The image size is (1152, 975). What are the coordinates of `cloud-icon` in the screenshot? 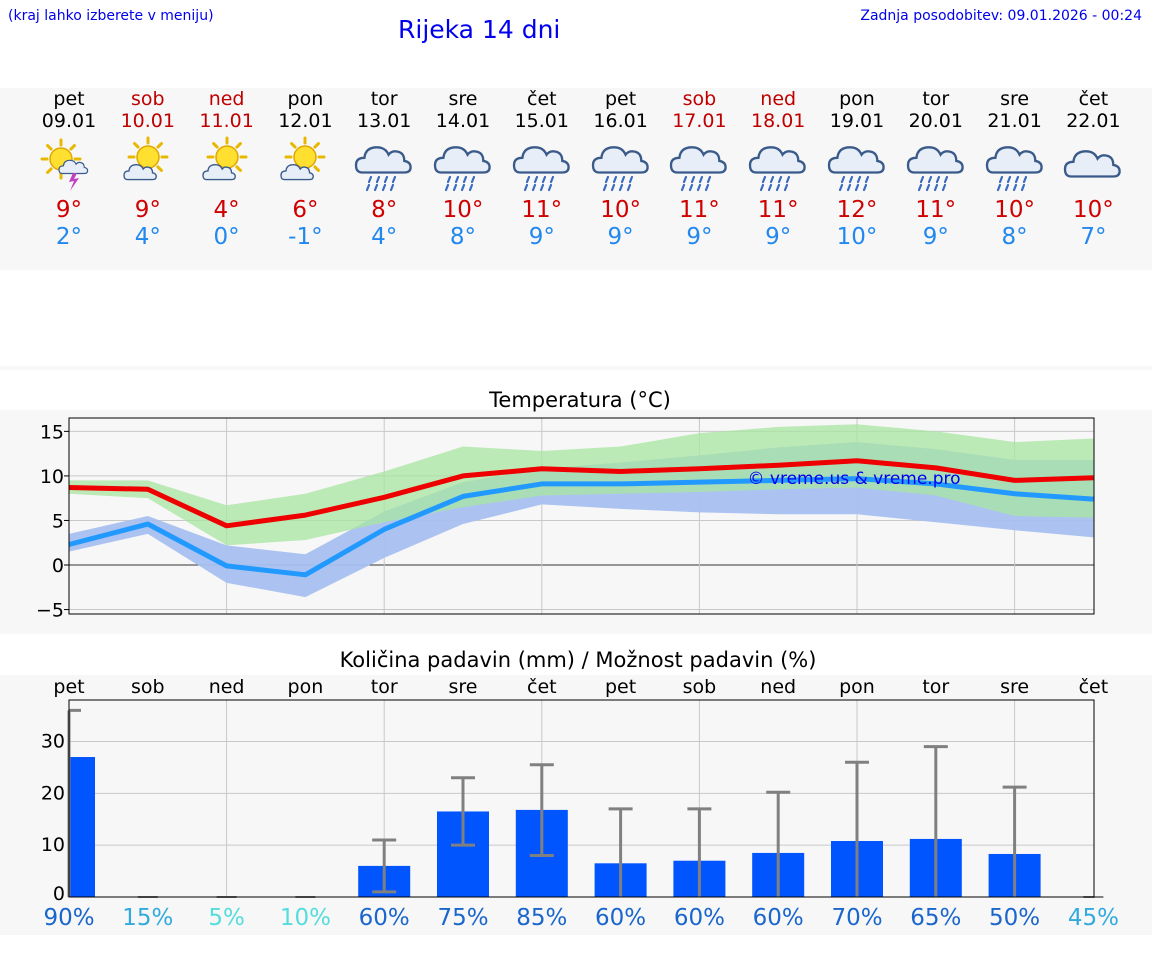 It's located at (1093, 165).